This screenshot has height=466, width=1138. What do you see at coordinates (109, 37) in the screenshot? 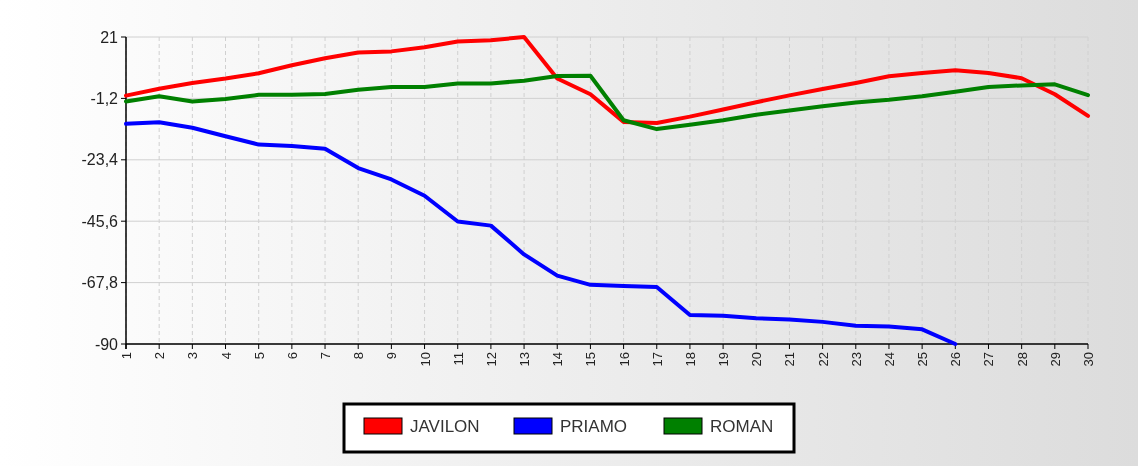
I see `y-tick-label: 21` at bounding box center [109, 37].